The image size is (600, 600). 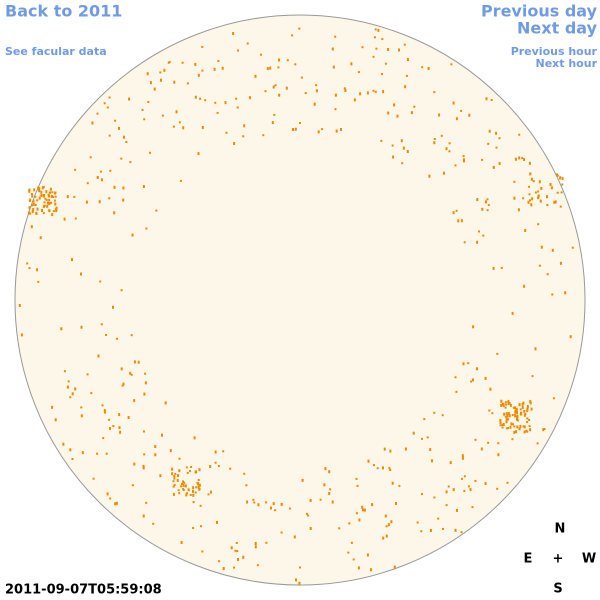 What do you see at coordinates (589, 559) in the screenshot?
I see `compass-west: W` at bounding box center [589, 559].